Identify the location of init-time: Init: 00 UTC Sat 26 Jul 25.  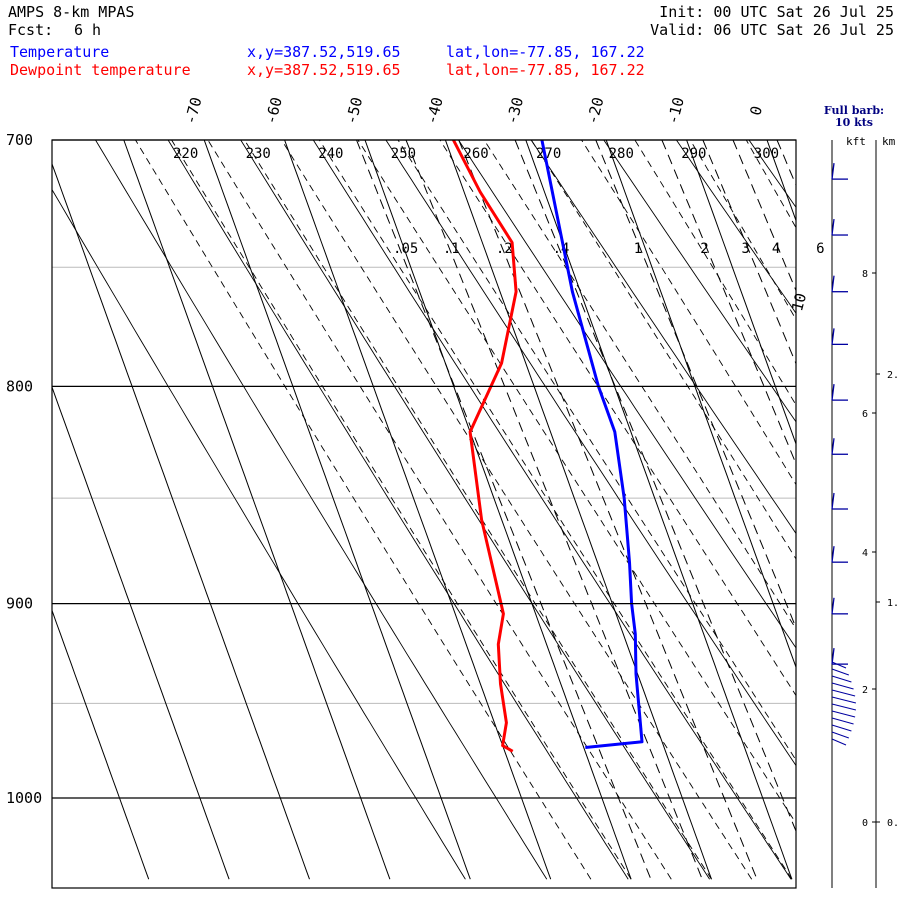
(776, 12).